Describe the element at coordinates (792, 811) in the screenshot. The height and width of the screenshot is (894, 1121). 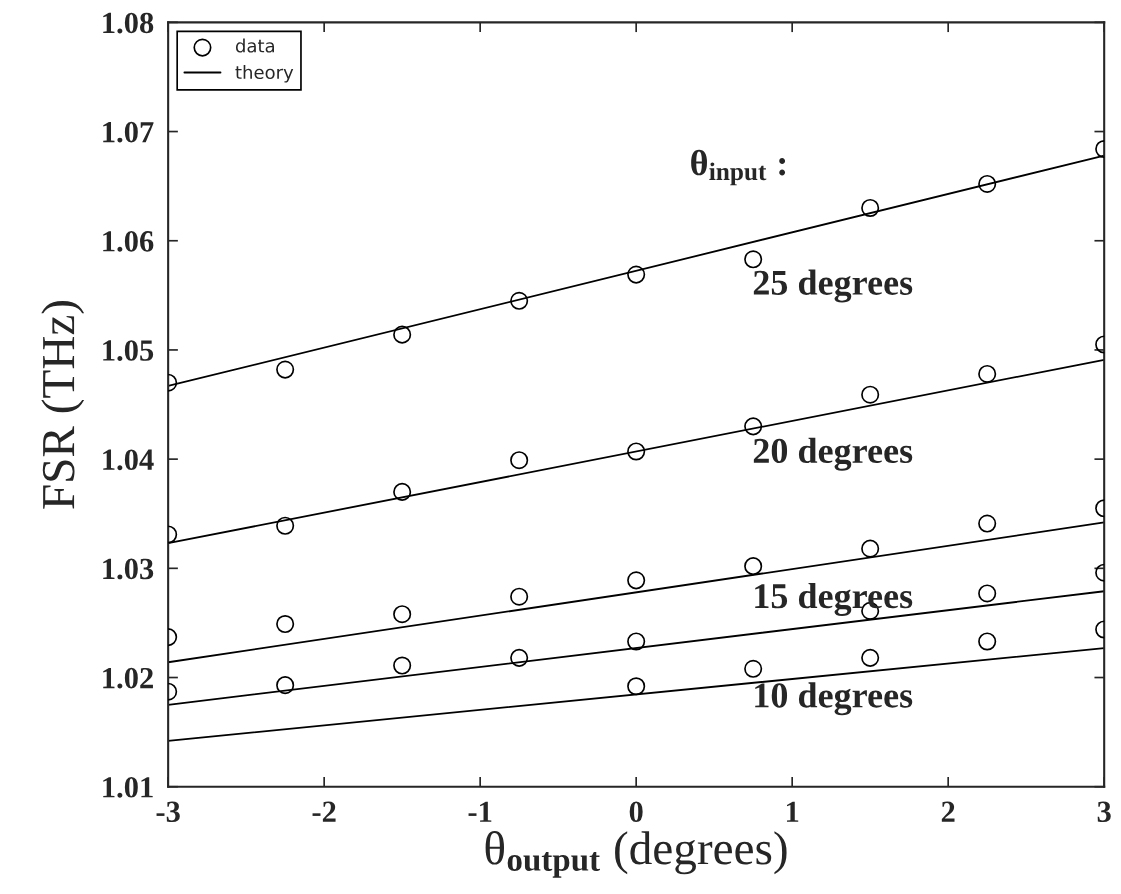
I see `x-tick-label: 1` at that location.